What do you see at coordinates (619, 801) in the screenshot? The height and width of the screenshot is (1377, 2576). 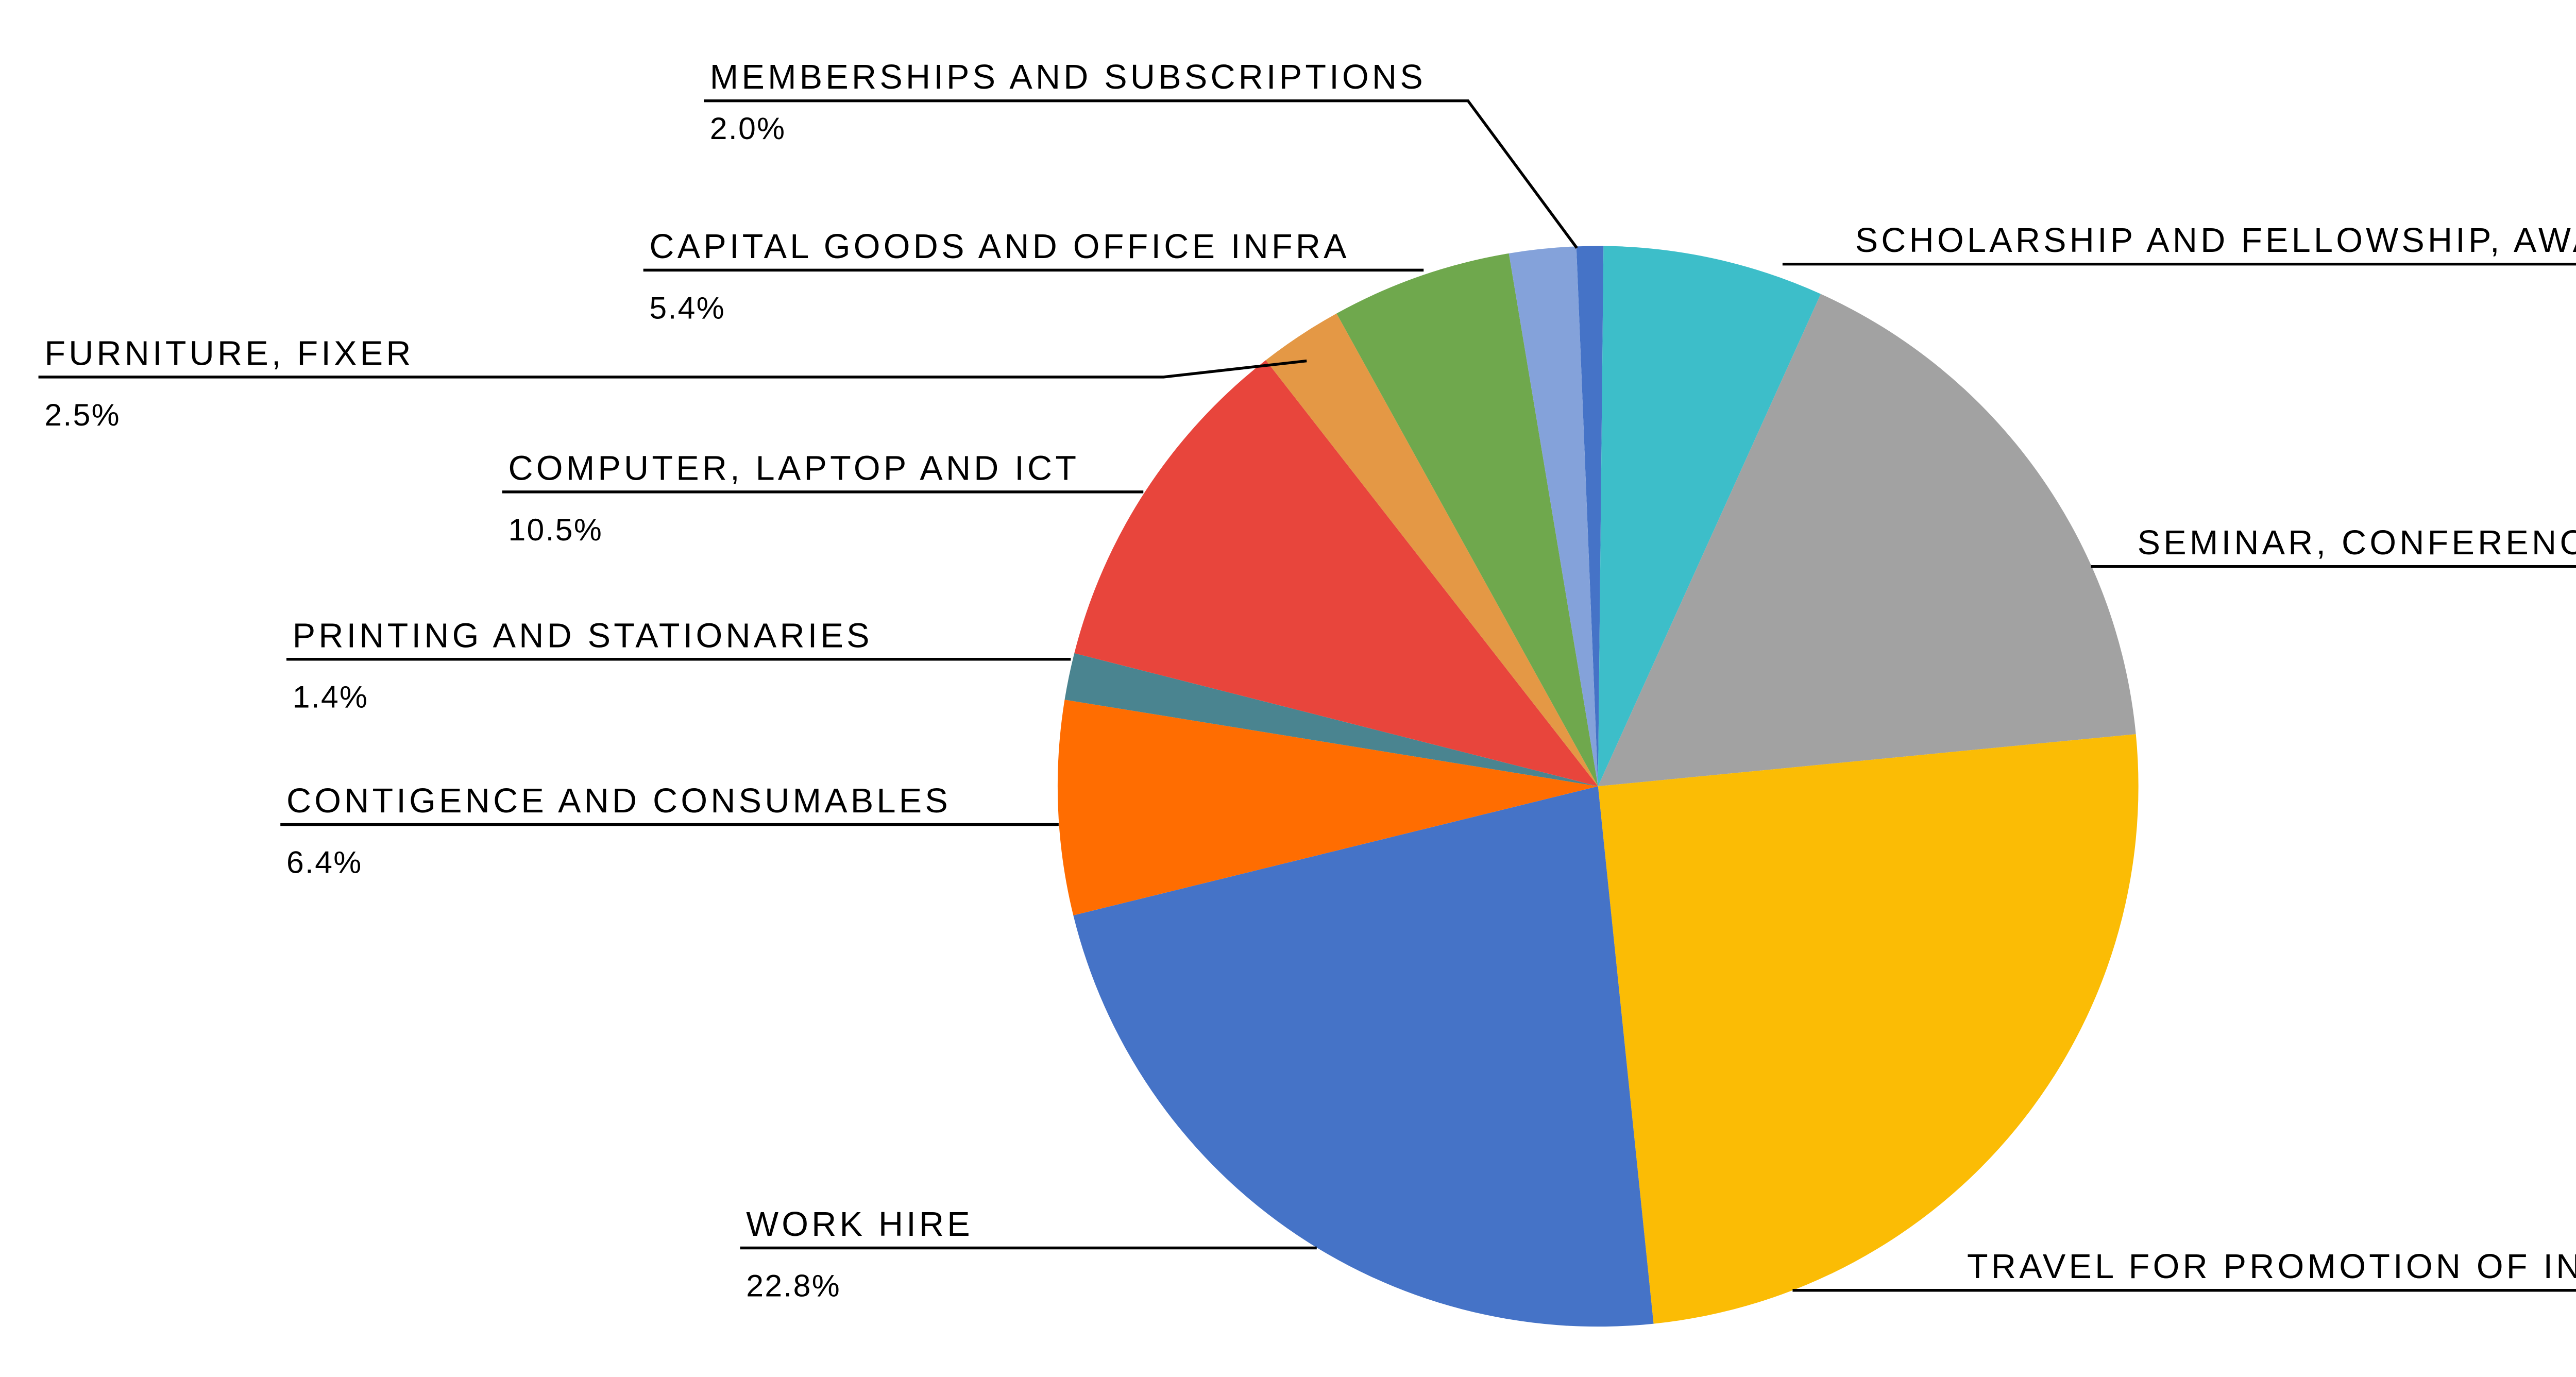 I see `slice-label-contigence: CONTIGENCE AND CONSUMABLES` at bounding box center [619, 801].